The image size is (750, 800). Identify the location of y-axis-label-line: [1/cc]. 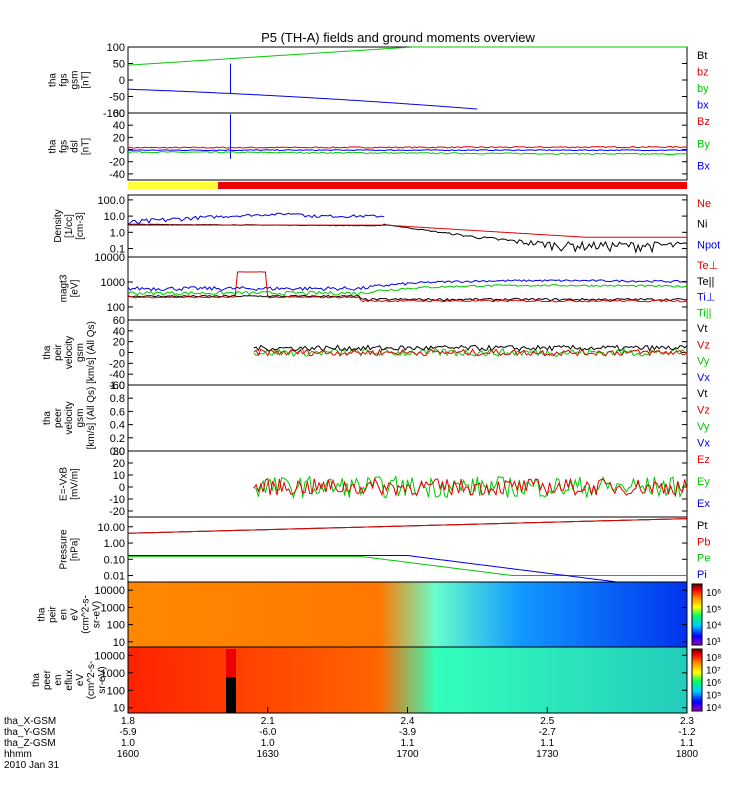
(69, 226).